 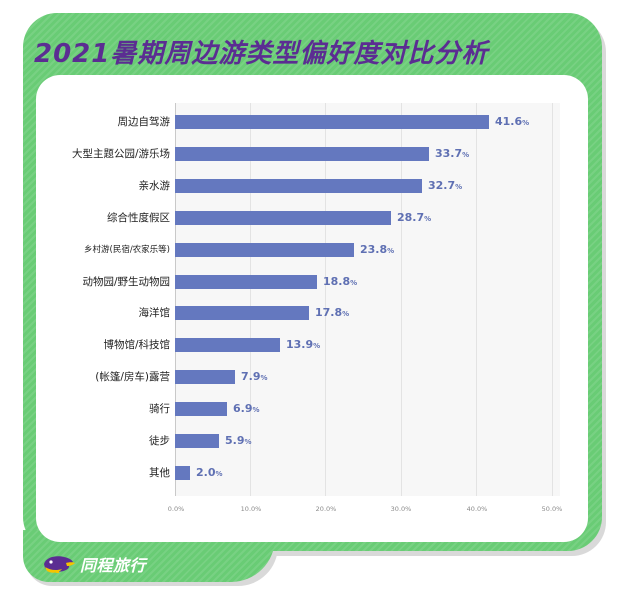 I want to click on value-number: 18.8, so click(x=337, y=281).